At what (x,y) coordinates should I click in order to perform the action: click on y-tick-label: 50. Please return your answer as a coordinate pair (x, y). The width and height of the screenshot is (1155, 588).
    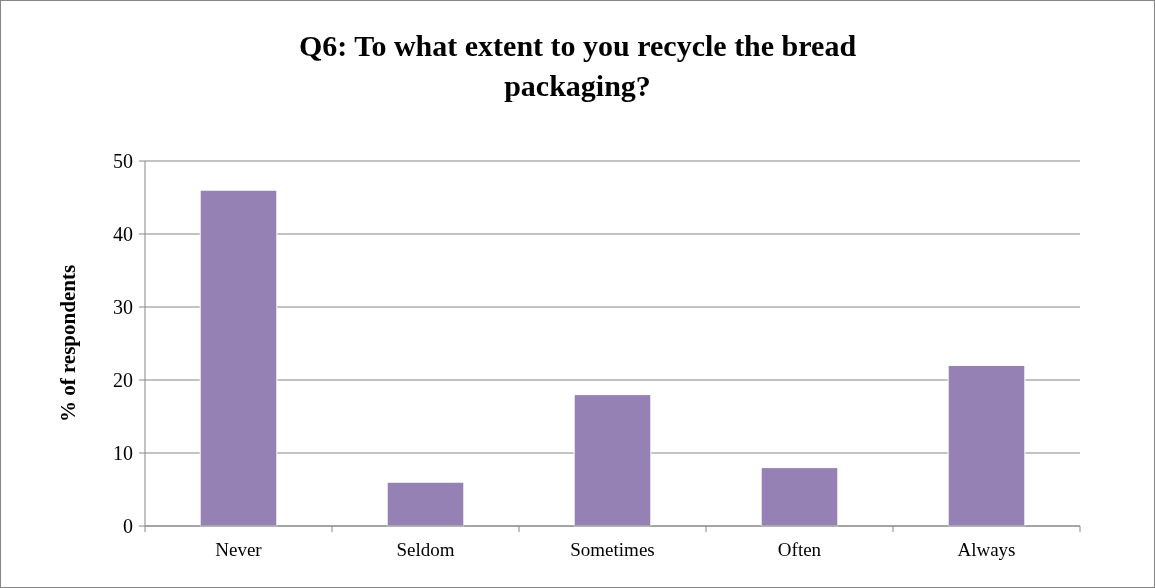
    Looking at the image, I should click on (123, 161).